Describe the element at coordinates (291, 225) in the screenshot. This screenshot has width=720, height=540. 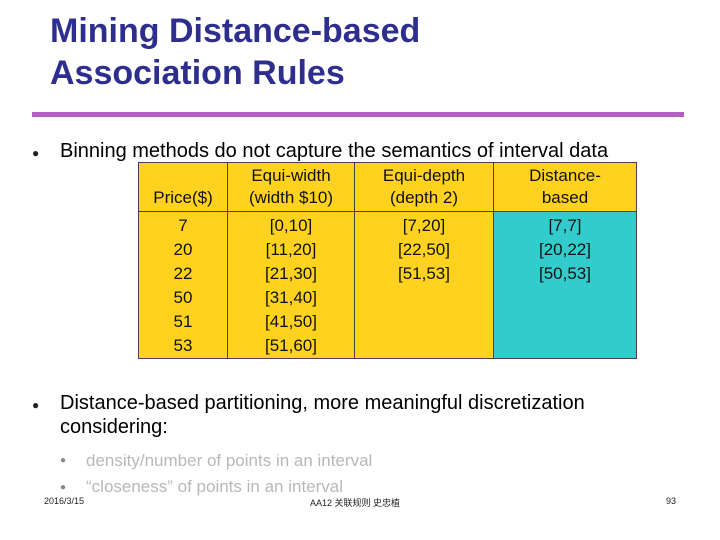
I see `equi-width-bin: [0,10]` at that location.